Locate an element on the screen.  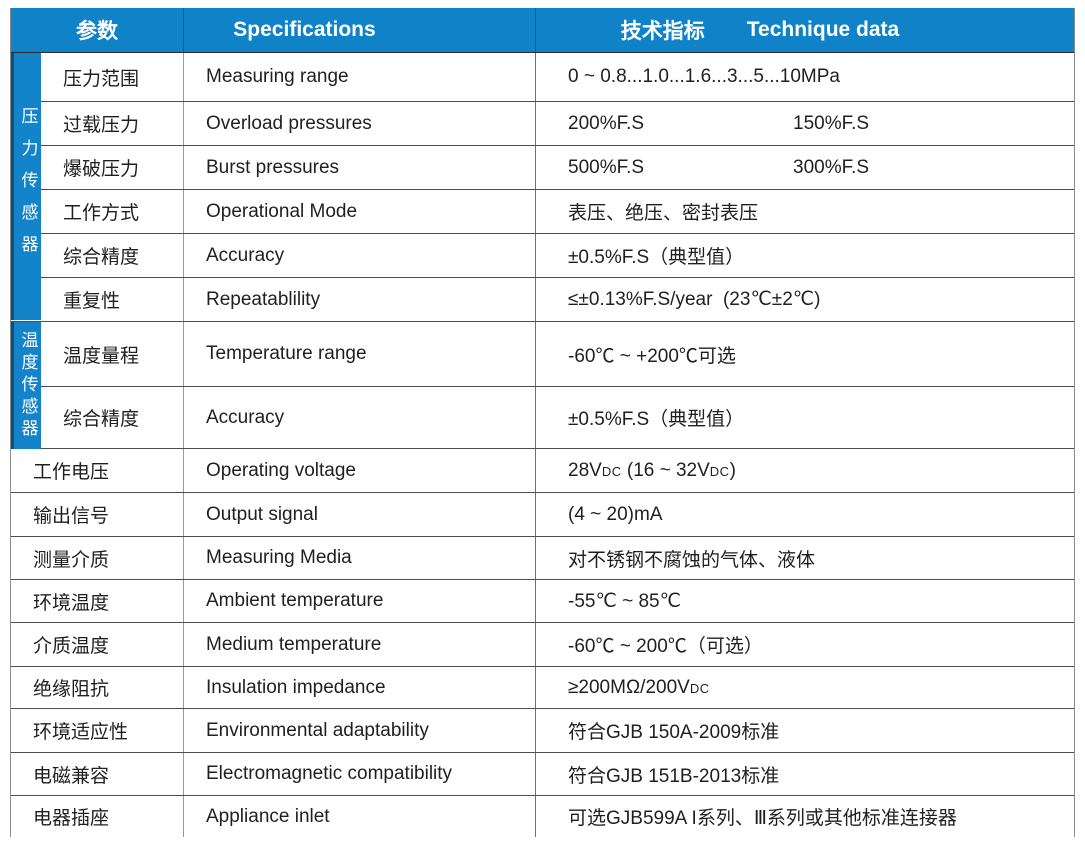
spec-cell: Medium temperature is located at coordinates (360, 644).